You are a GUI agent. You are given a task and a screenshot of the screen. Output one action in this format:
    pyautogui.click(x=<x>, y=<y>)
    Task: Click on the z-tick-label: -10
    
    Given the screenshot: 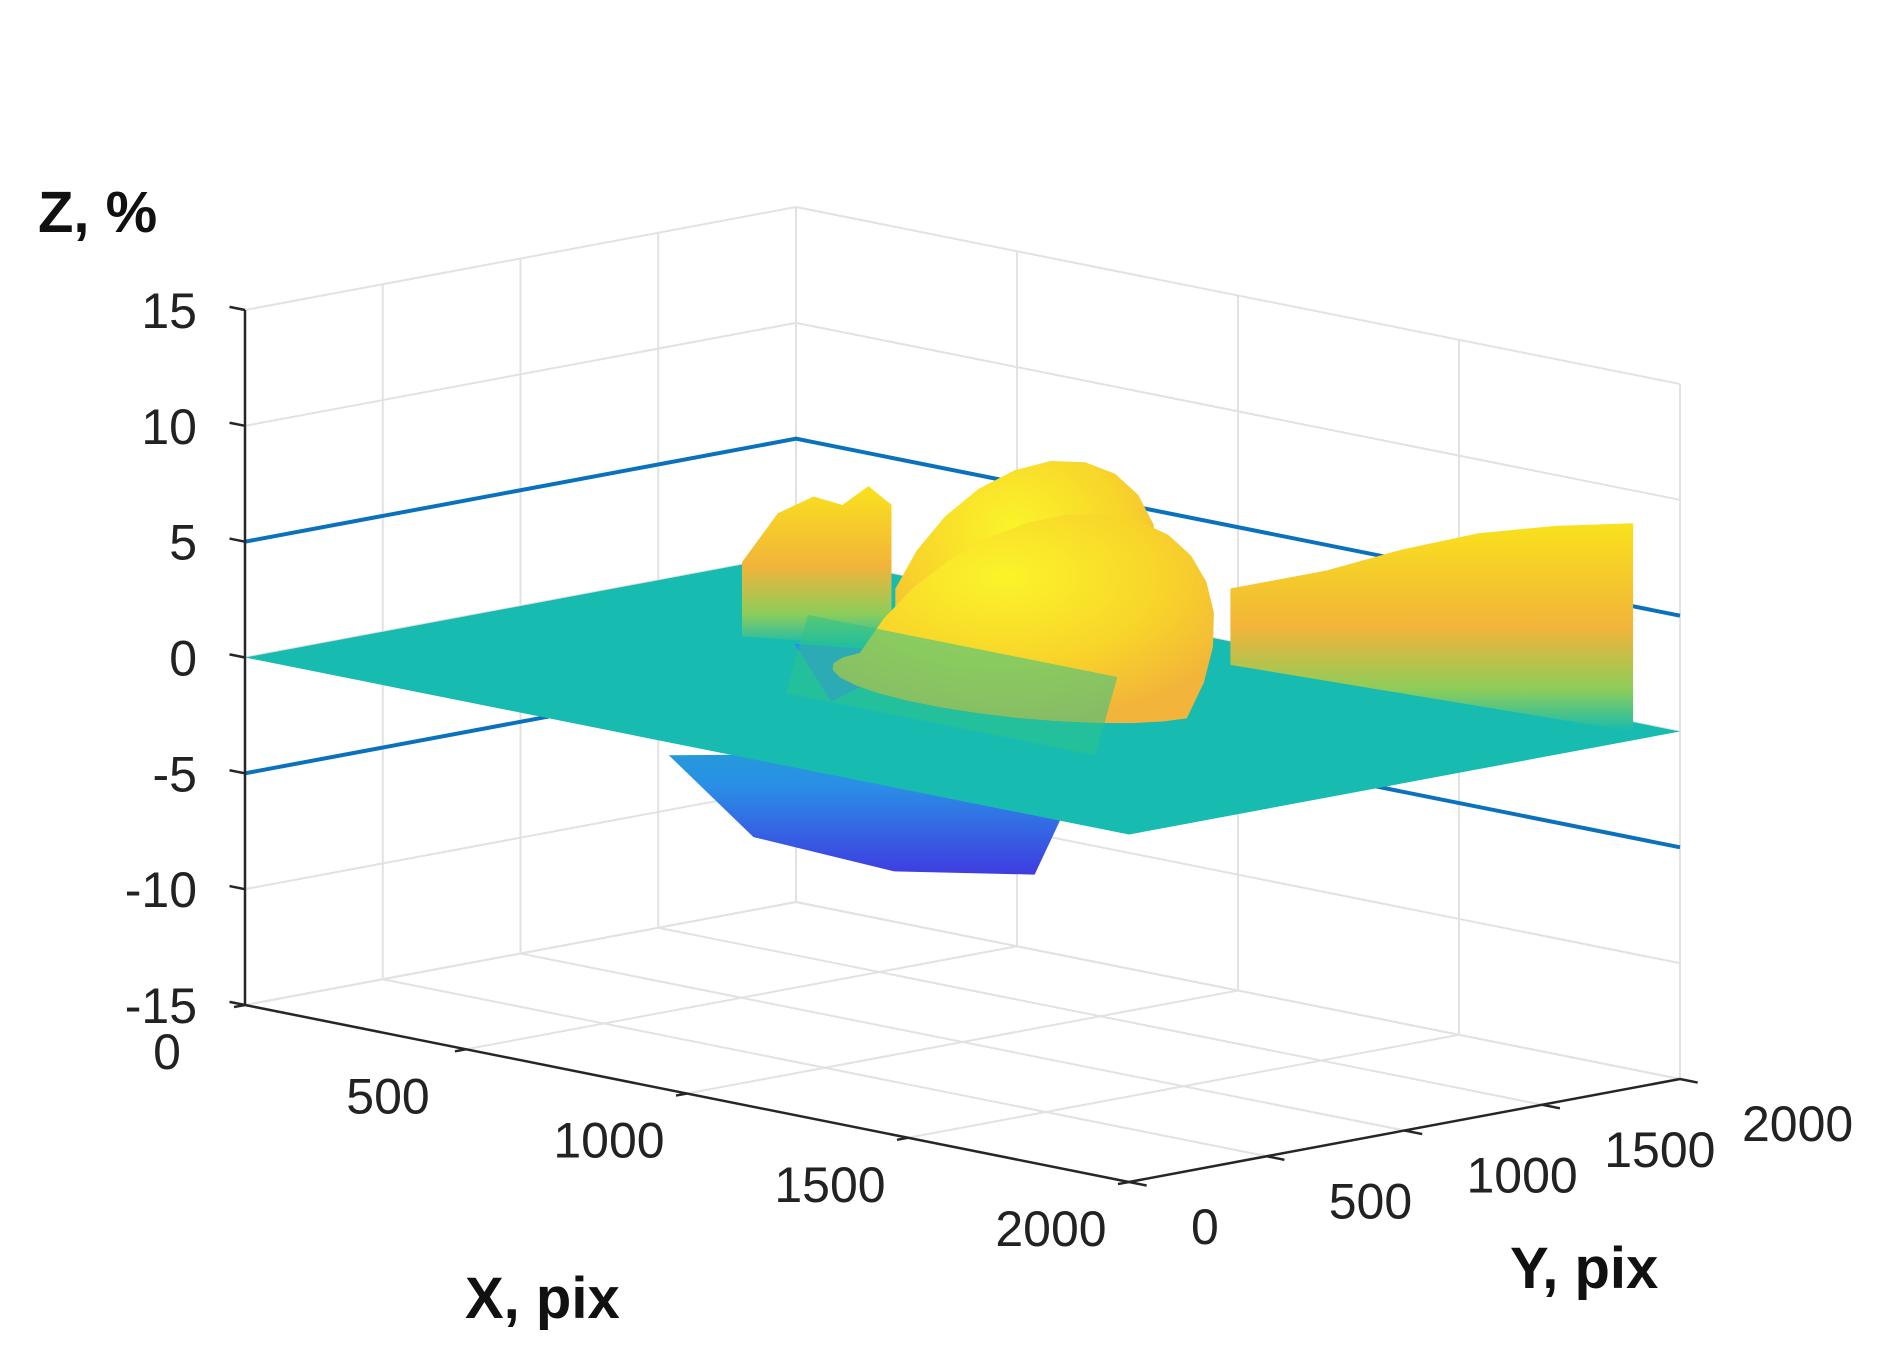 What is the action you would take?
    pyautogui.click(x=161, y=890)
    